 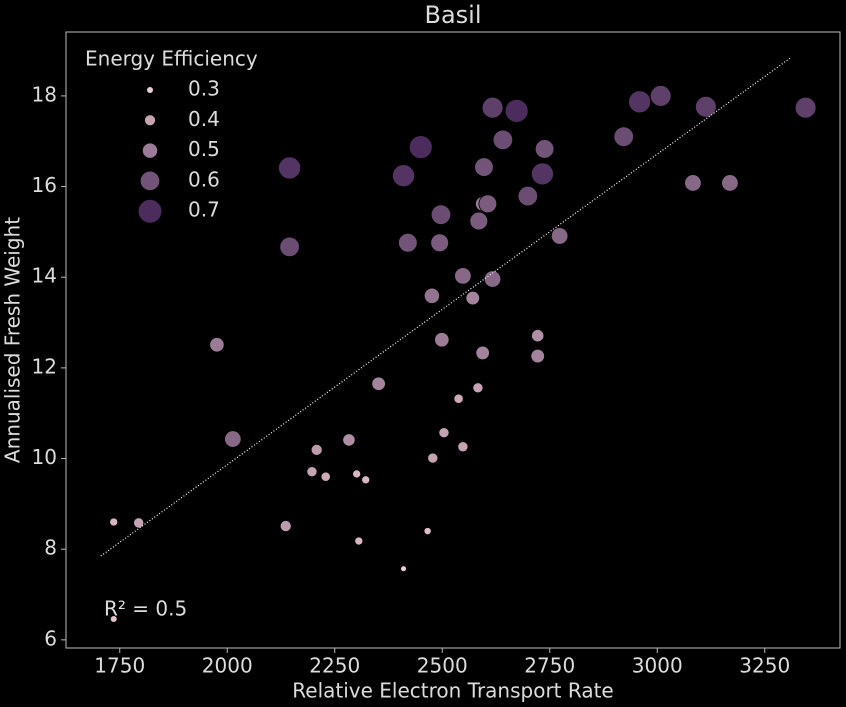 I want to click on y-tick-label: 12, so click(x=44, y=366).